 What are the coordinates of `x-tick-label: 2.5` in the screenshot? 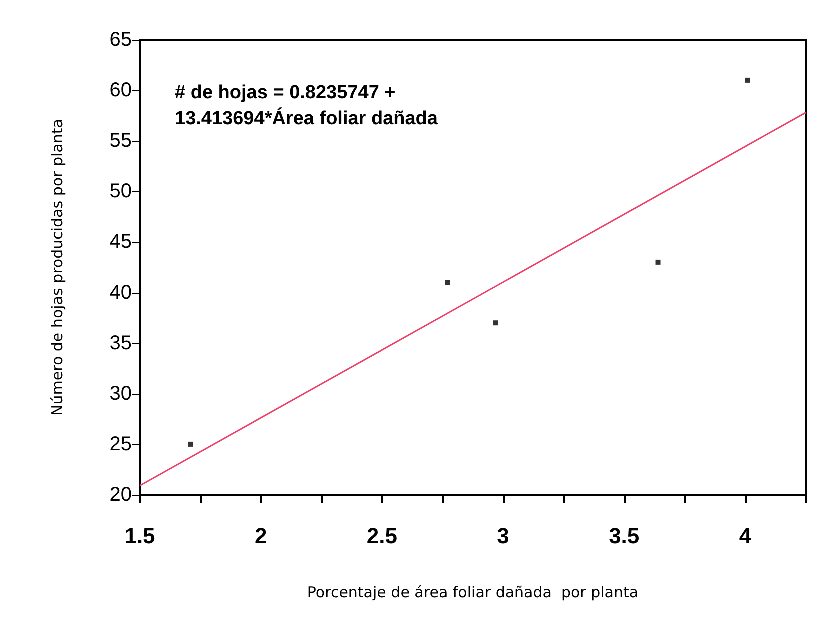 It's located at (382, 536).